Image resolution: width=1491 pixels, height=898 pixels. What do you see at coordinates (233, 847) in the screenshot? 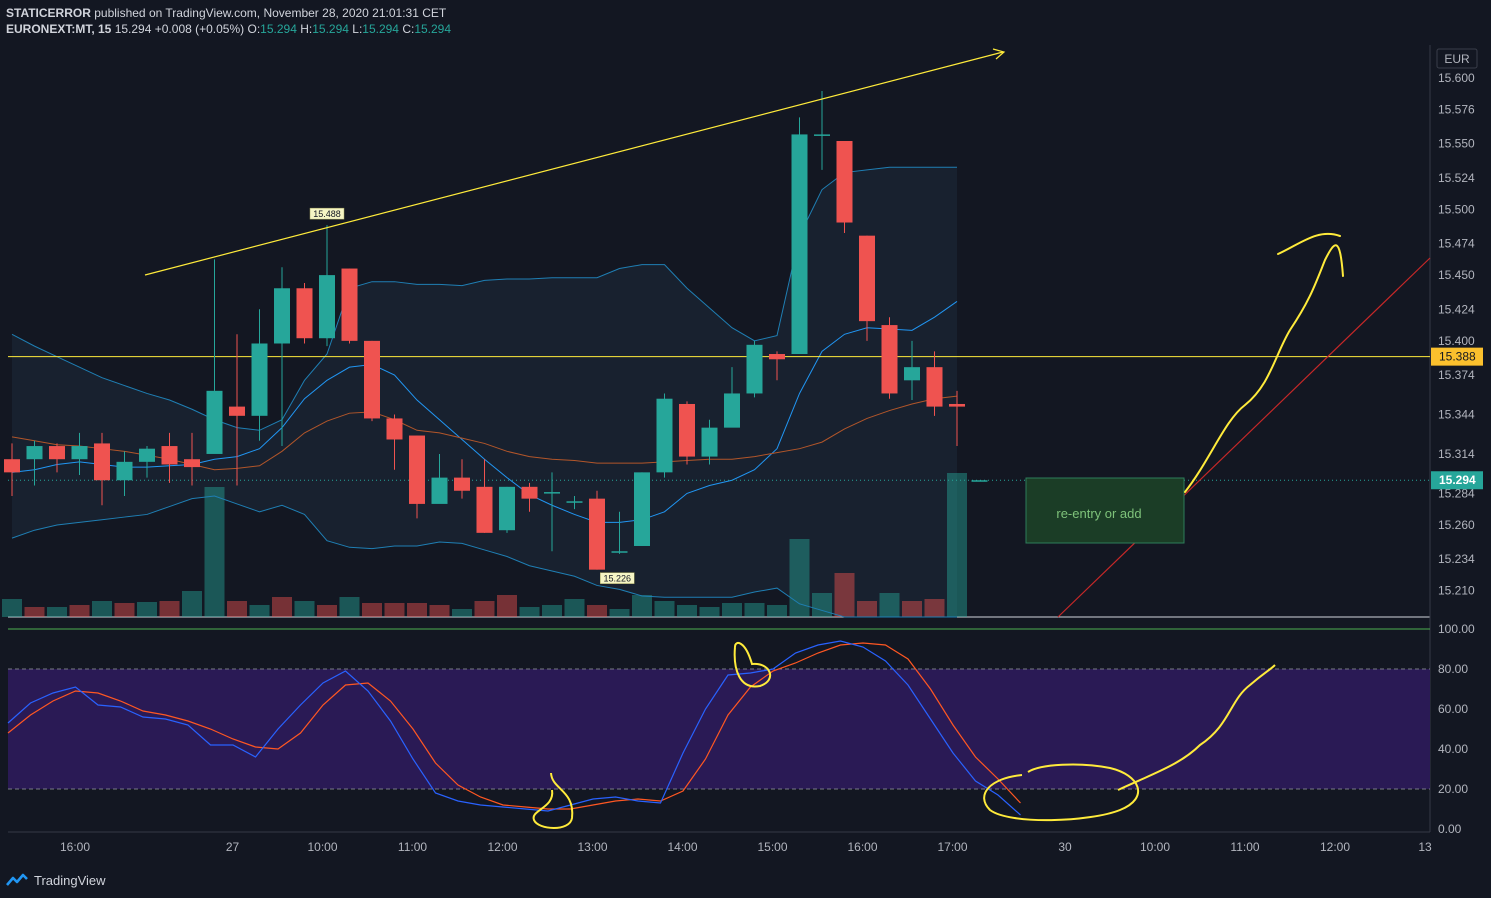
I see `time-tick-label: 27` at bounding box center [233, 847].